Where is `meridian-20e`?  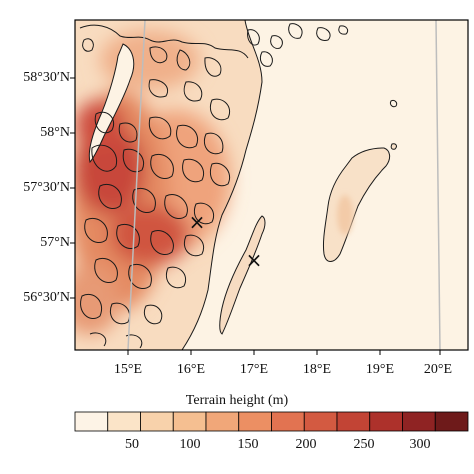
meridian-20e is located at coordinates (438, 185).